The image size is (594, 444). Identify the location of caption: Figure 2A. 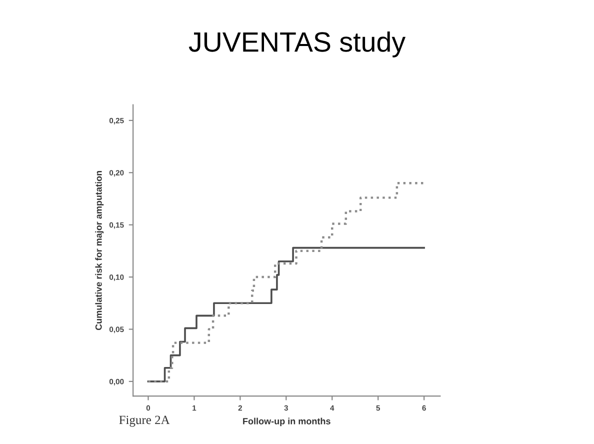
(144, 421).